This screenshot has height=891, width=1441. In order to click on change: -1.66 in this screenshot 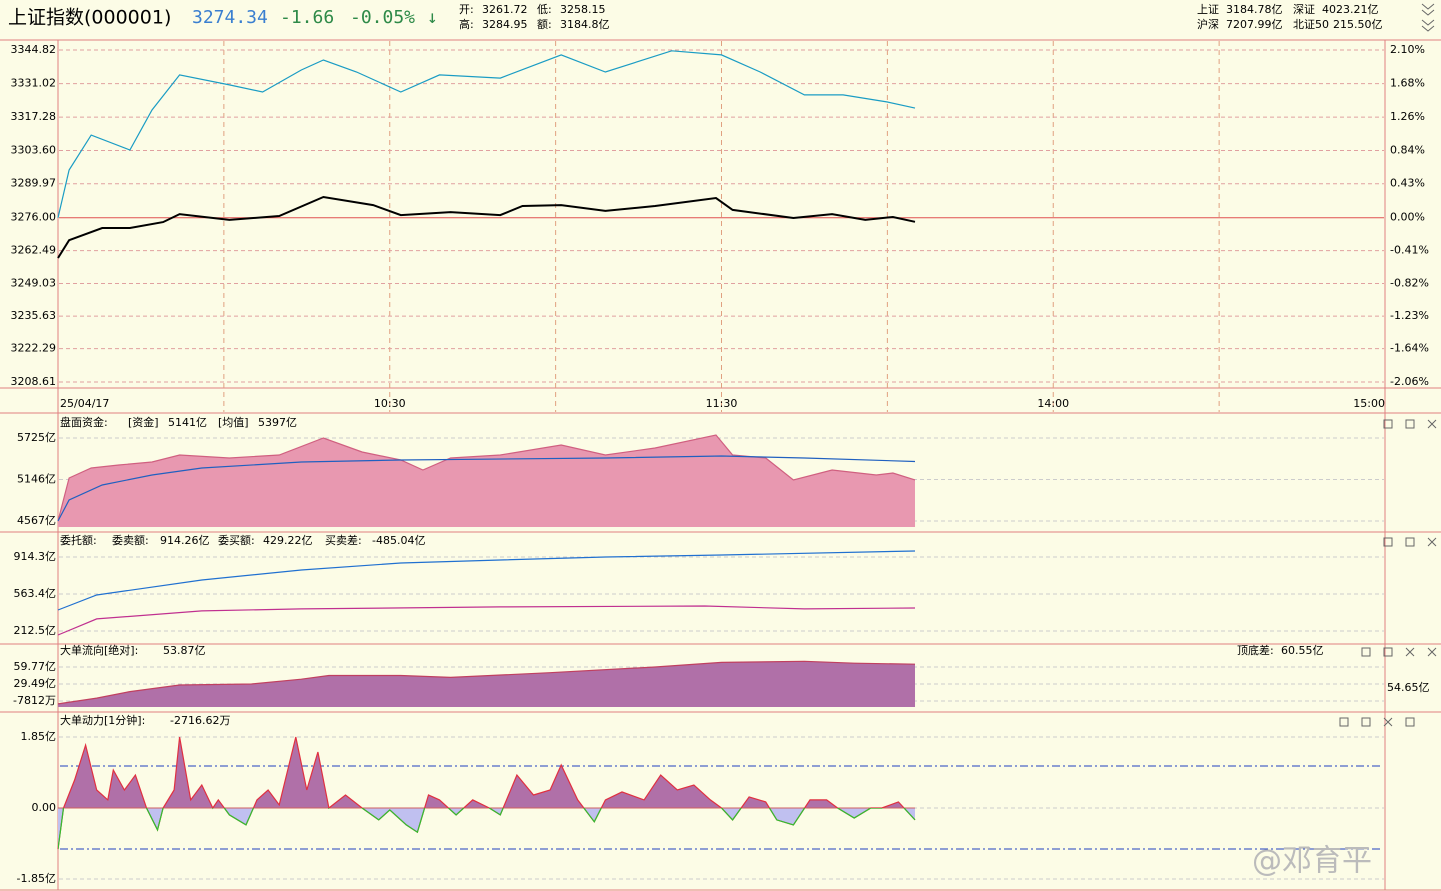, I will do `click(307, 17)`.